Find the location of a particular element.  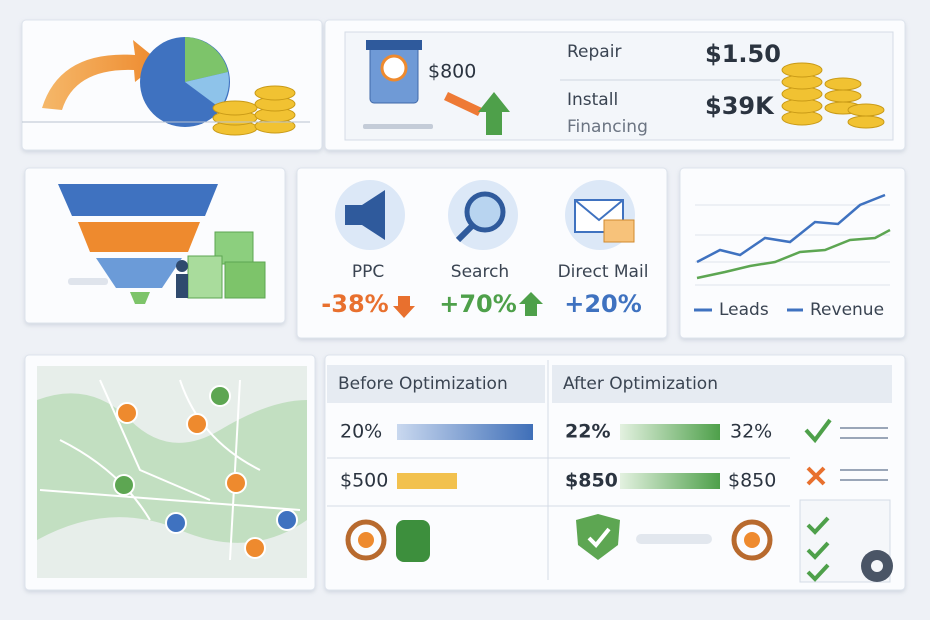

growth-illustration is located at coordinates (172, 85).